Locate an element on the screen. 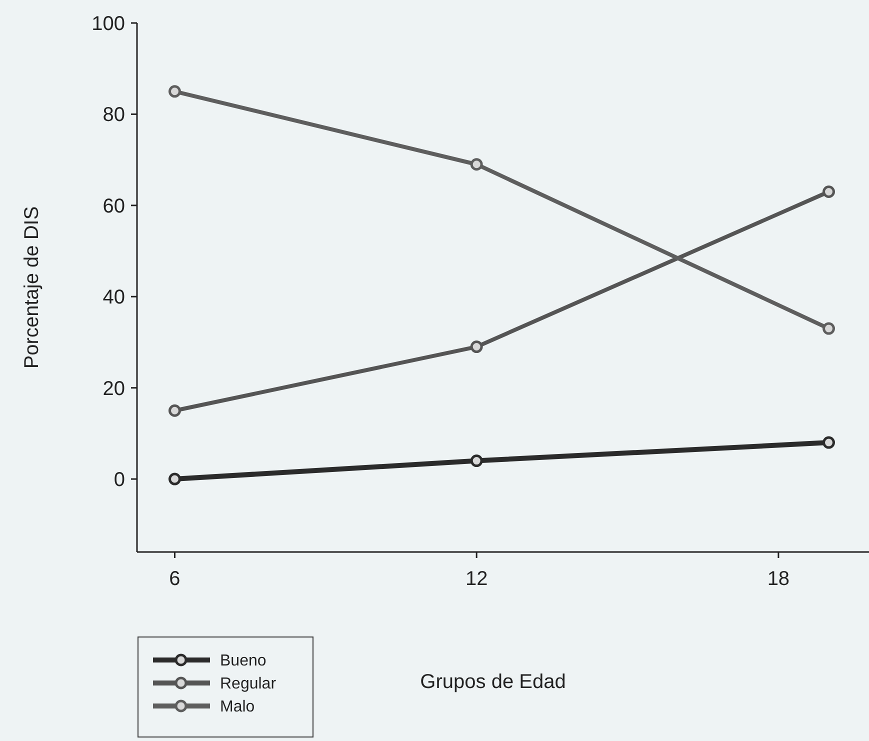 This screenshot has height=741, width=869. y-tick-label: 40 is located at coordinates (113, 297).